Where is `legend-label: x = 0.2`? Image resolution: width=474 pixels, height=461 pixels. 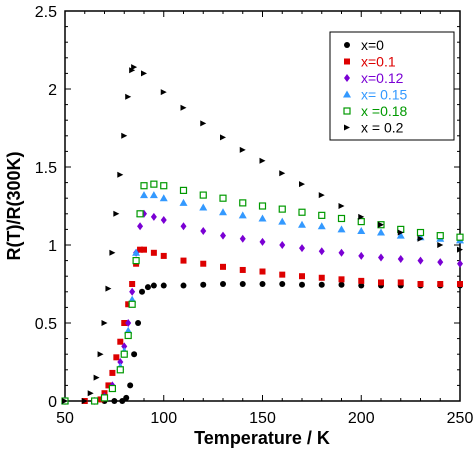 legend-label: x = 0.2 is located at coordinates (382, 128).